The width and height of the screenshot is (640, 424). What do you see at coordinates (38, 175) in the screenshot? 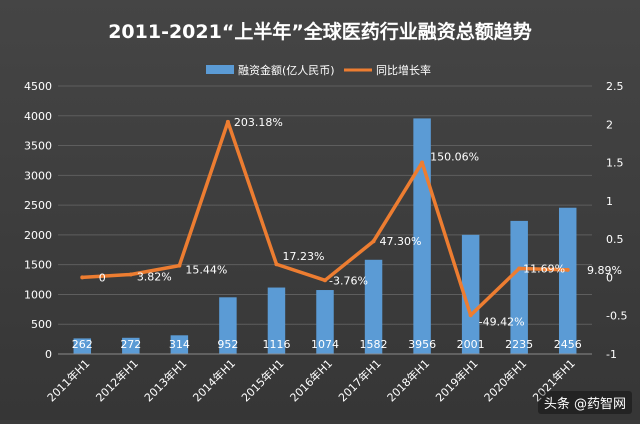
I see `left-tick-label: 3000` at bounding box center [38, 175].